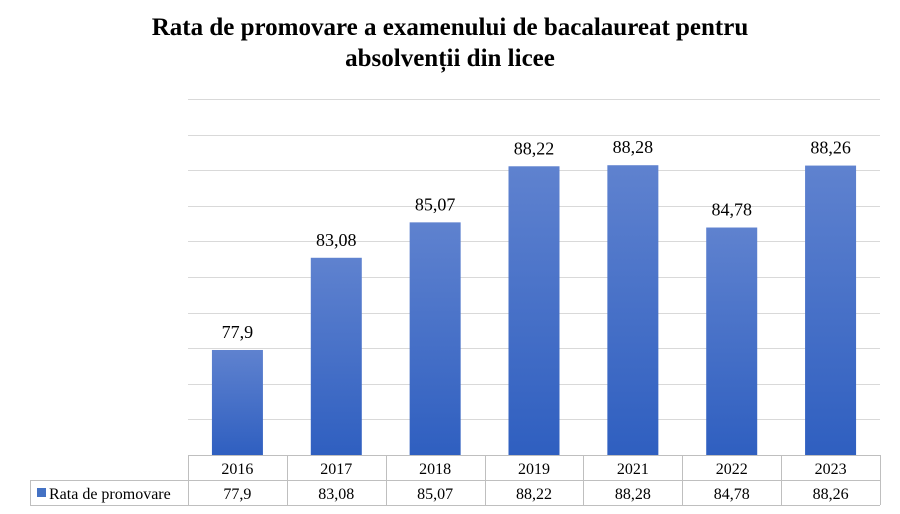 The height and width of the screenshot is (514, 900). What do you see at coordinates (830, 148) in the screenshot?
I see `data-label-2023: 88,26` at bounding box center [830, 148].